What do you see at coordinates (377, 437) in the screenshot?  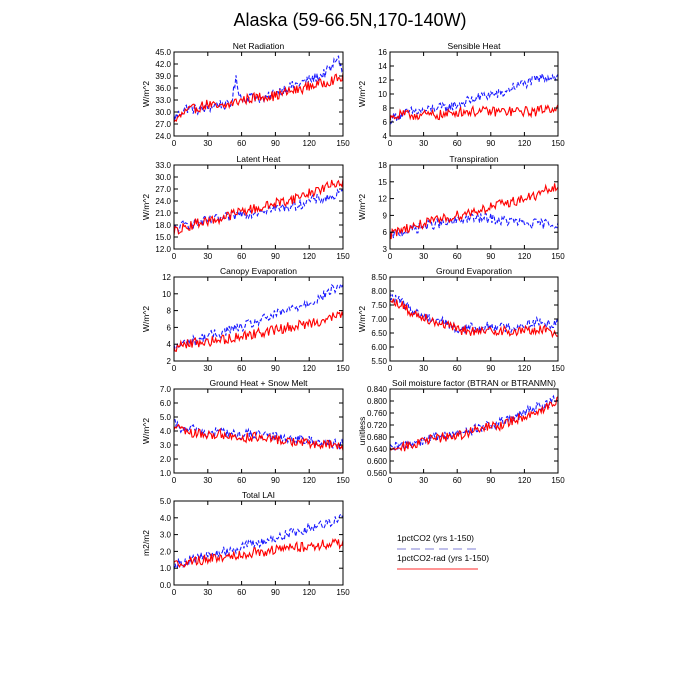 I see `y-tick-label: 0.680` at bounding box center [377, 437].